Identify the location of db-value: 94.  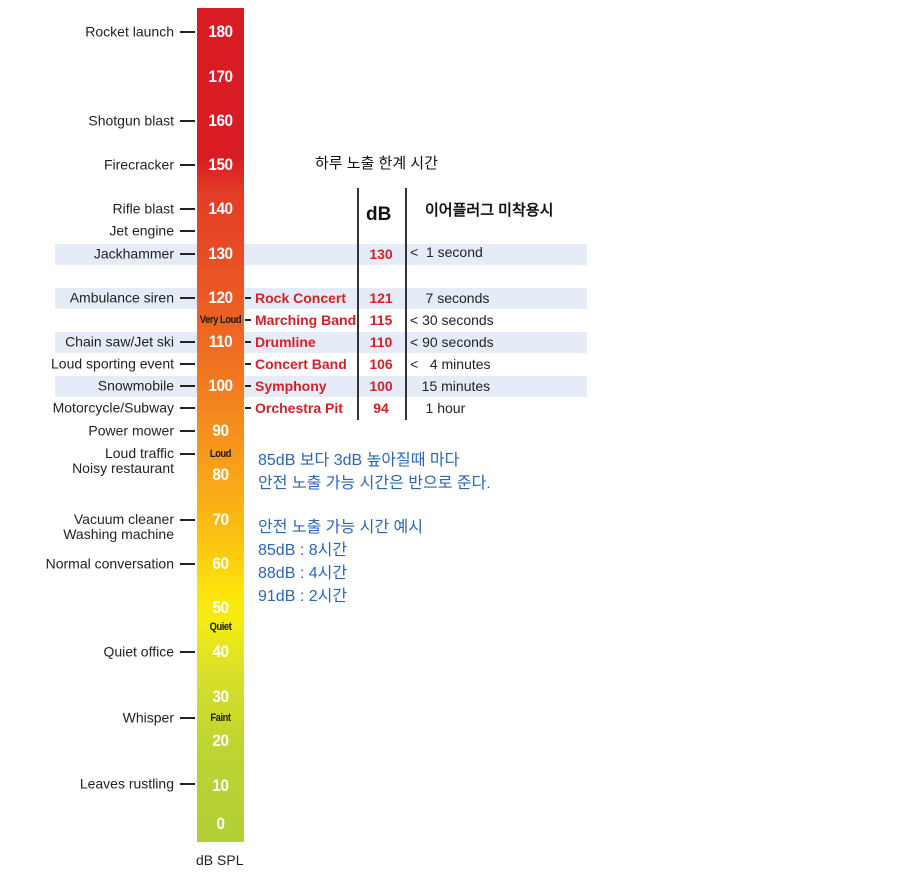
(381, 408).